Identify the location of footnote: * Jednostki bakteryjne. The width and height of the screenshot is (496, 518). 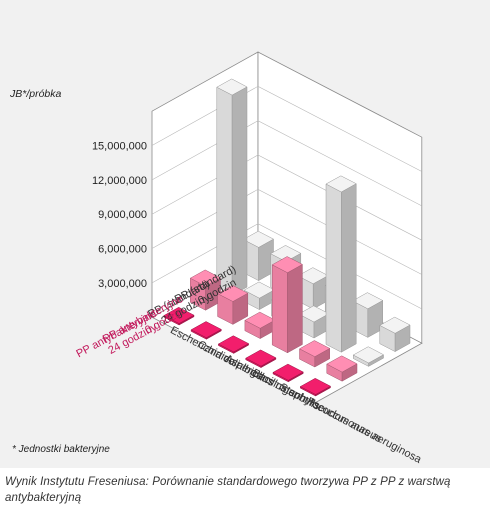
(61, 449).